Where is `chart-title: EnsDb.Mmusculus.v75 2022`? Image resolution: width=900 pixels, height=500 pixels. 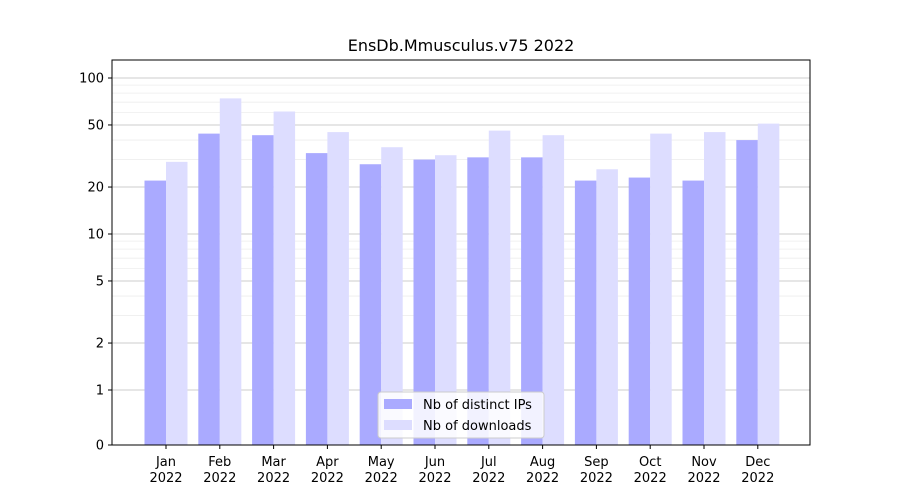
chart-title: EnsDb.Mmusculus.v75 2022 is located at coordinates (461, 45).